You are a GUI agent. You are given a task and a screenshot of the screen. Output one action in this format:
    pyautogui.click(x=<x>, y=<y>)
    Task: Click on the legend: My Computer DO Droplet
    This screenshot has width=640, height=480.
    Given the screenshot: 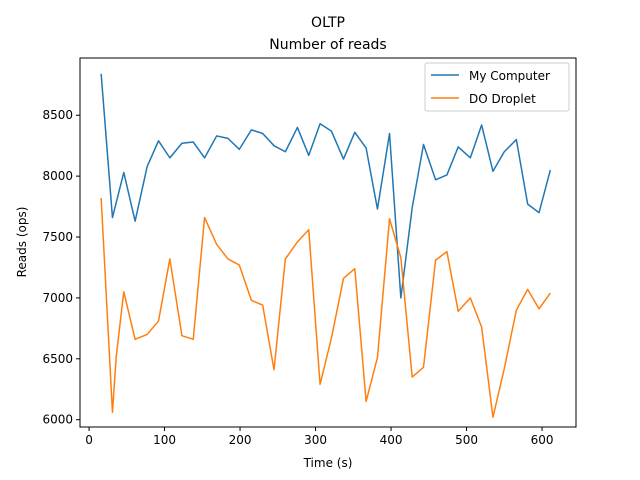 What is the action you would take?
    pyautogui.click(x=497, y=87)
    